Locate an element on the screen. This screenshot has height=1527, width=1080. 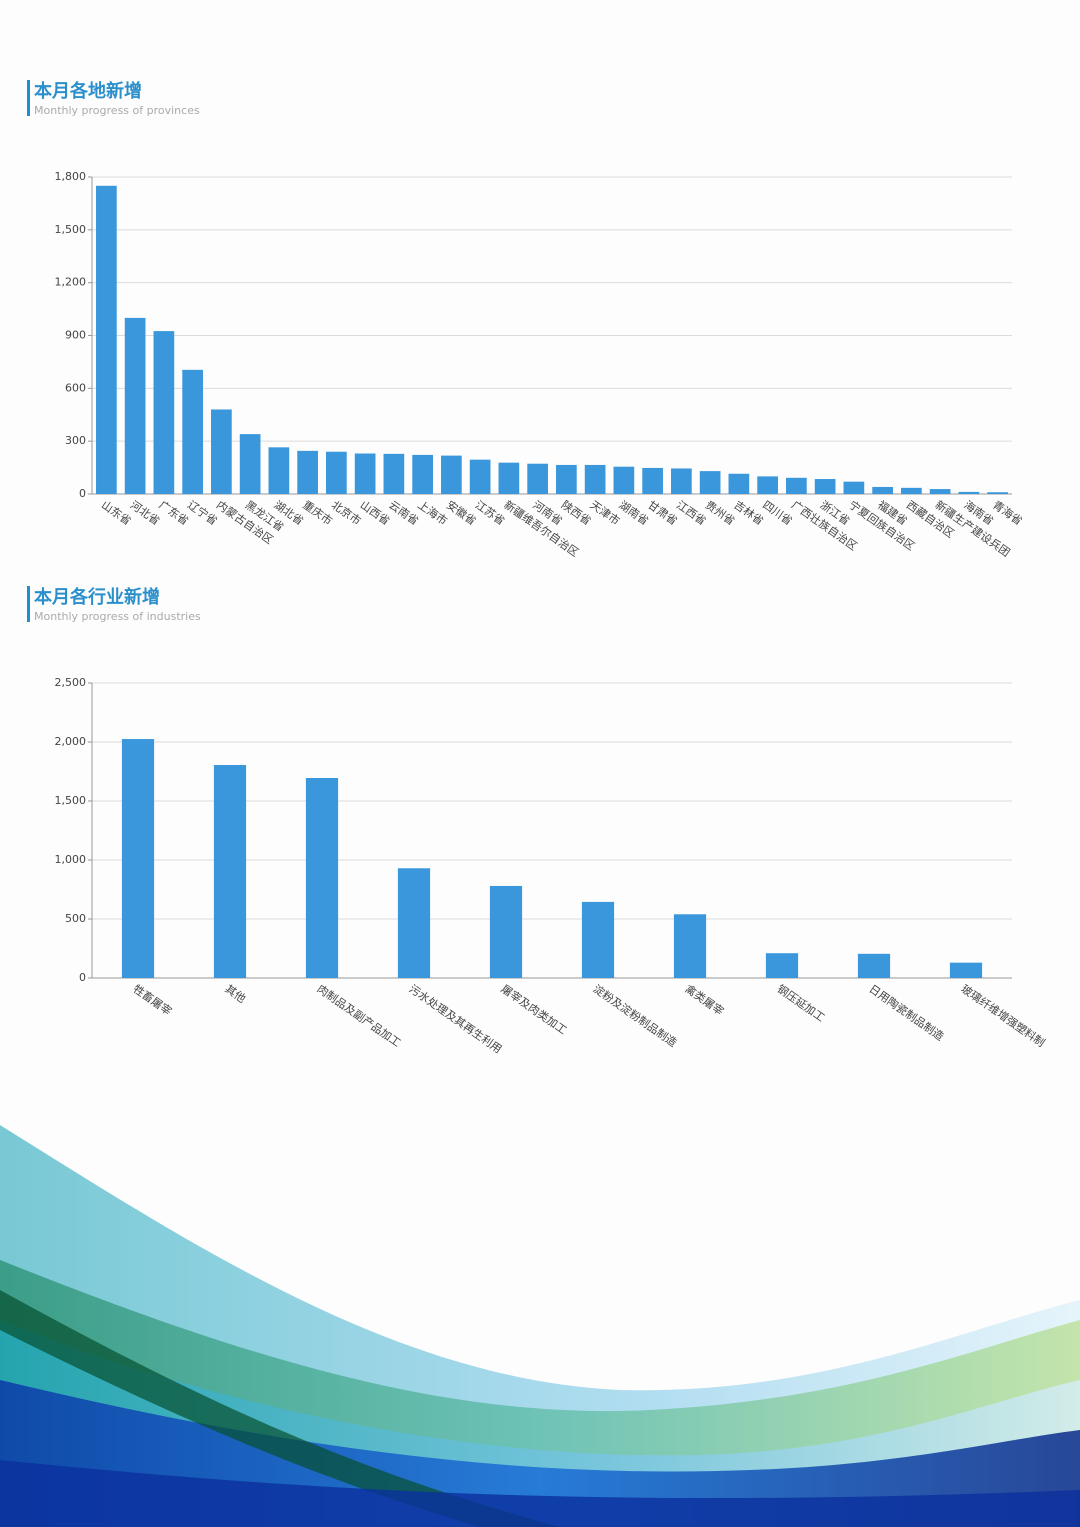
y-tick-label: 300 is located at coordinates (75, 440).